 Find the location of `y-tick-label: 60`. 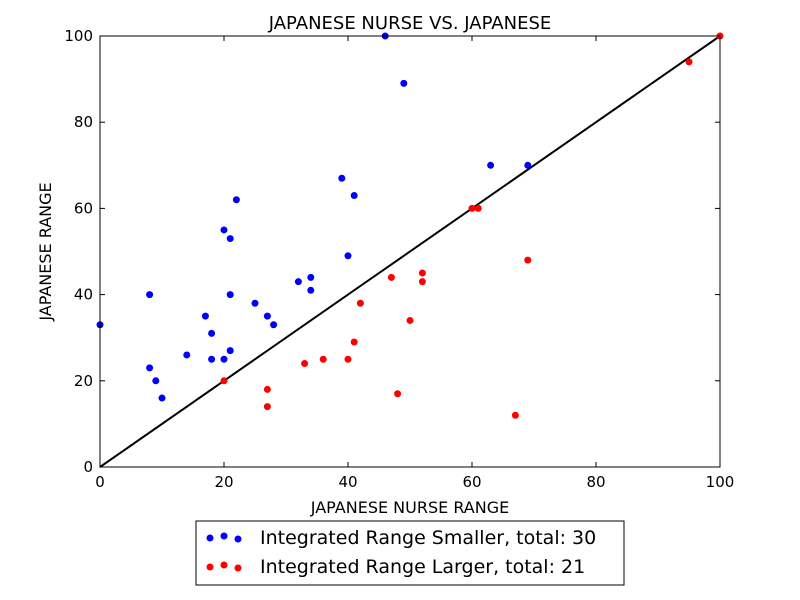

y-tick-label: 60 is located at coordinates (83, 208).